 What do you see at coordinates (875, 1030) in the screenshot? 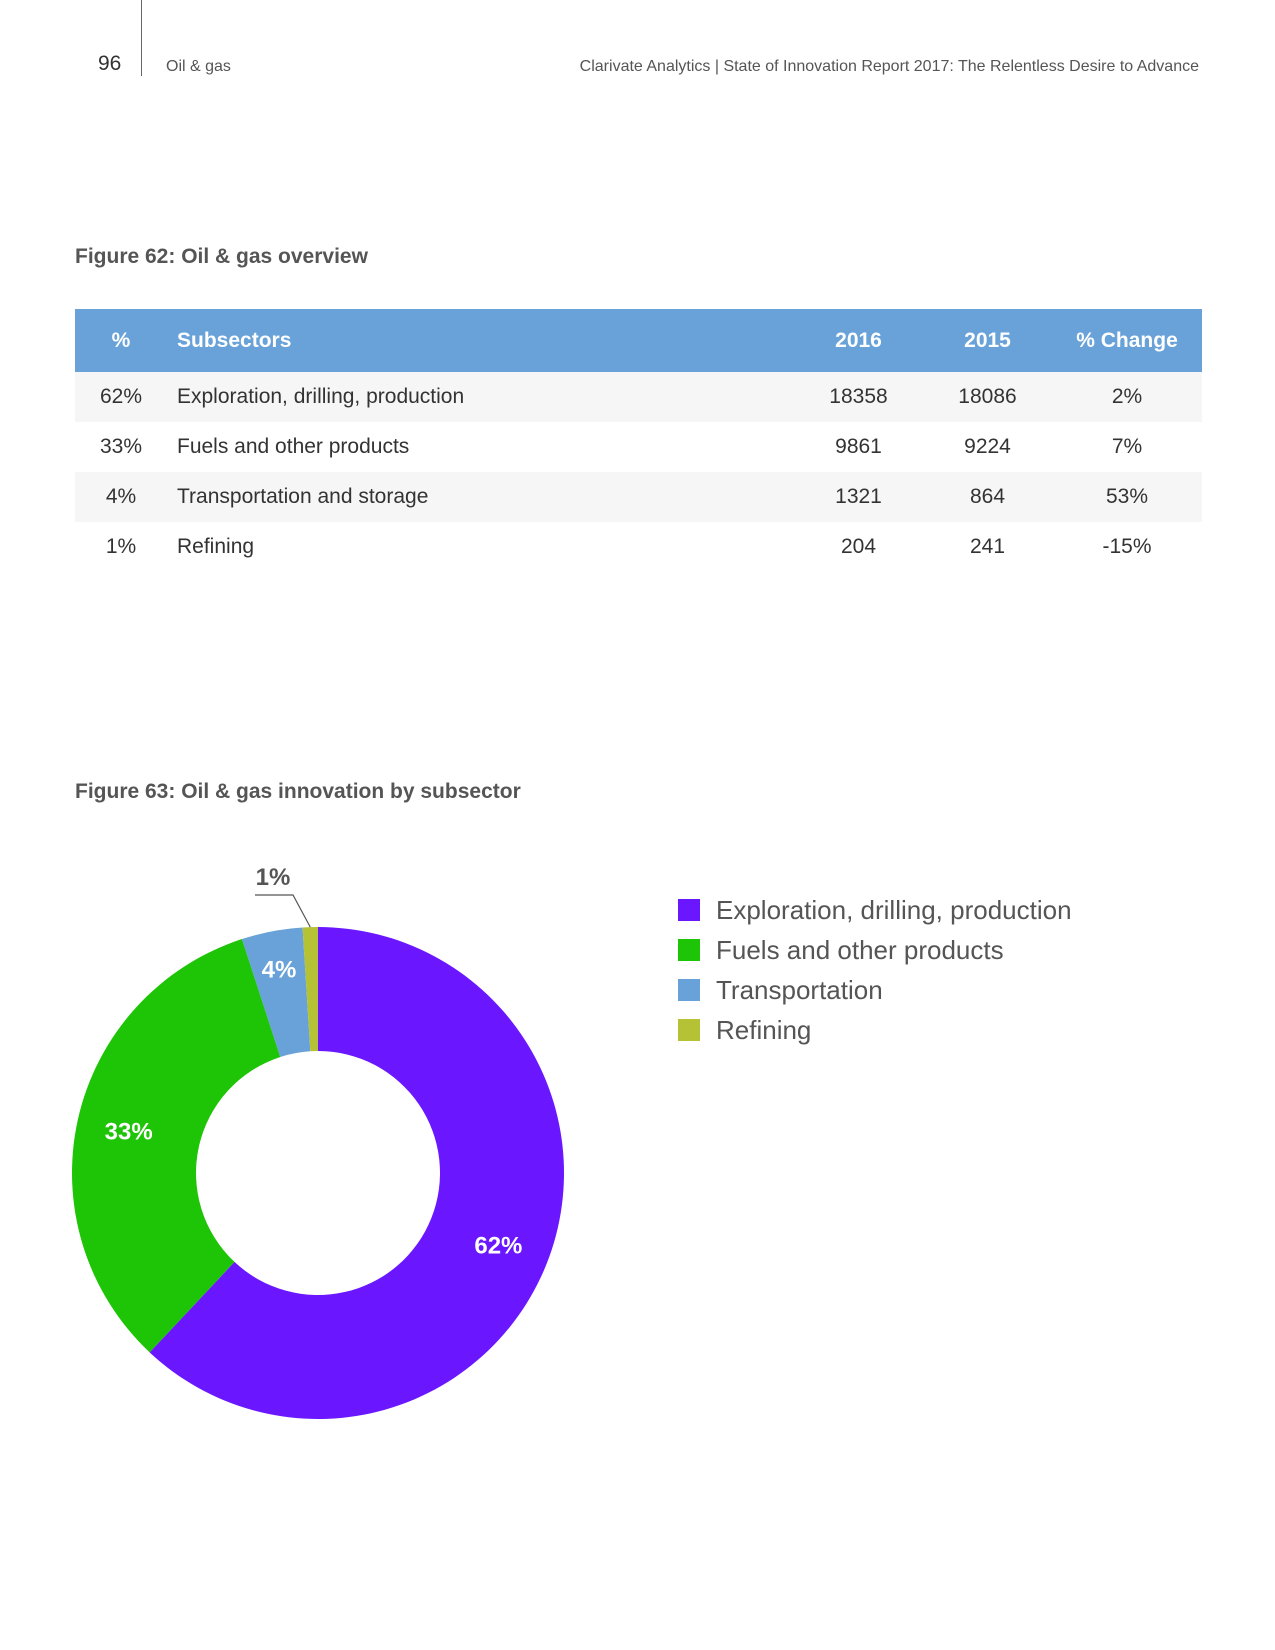
I see `legend-item: Refining` at bounding box center [875, 1030].